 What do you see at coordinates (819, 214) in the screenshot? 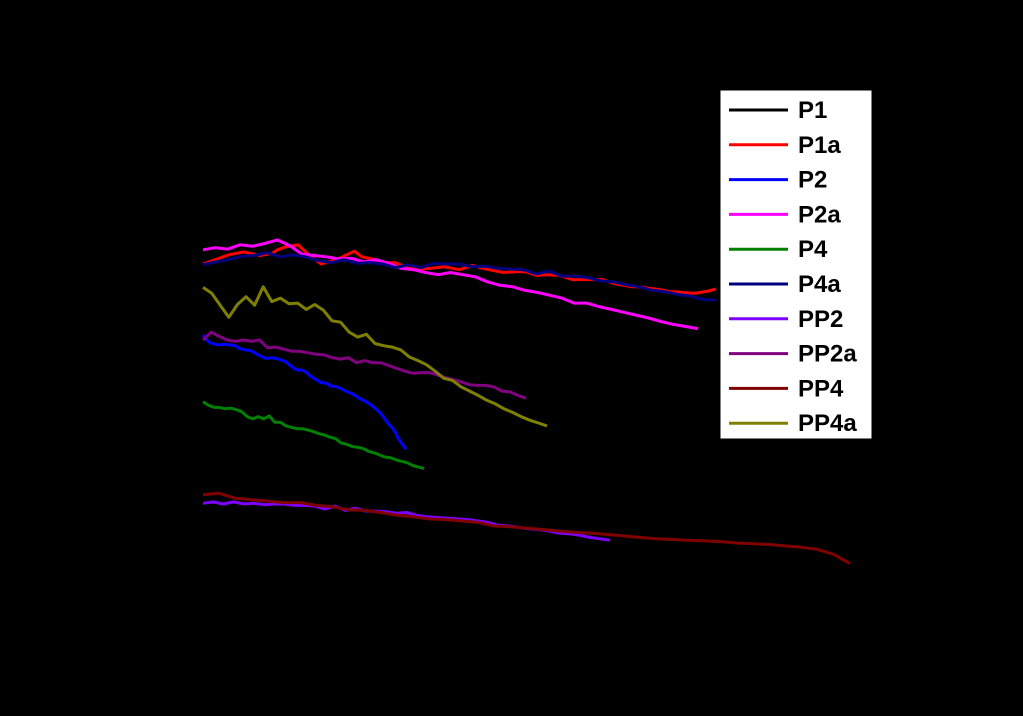
I see `legend-label-p2a: P2a` at bounding box center [819, 214].